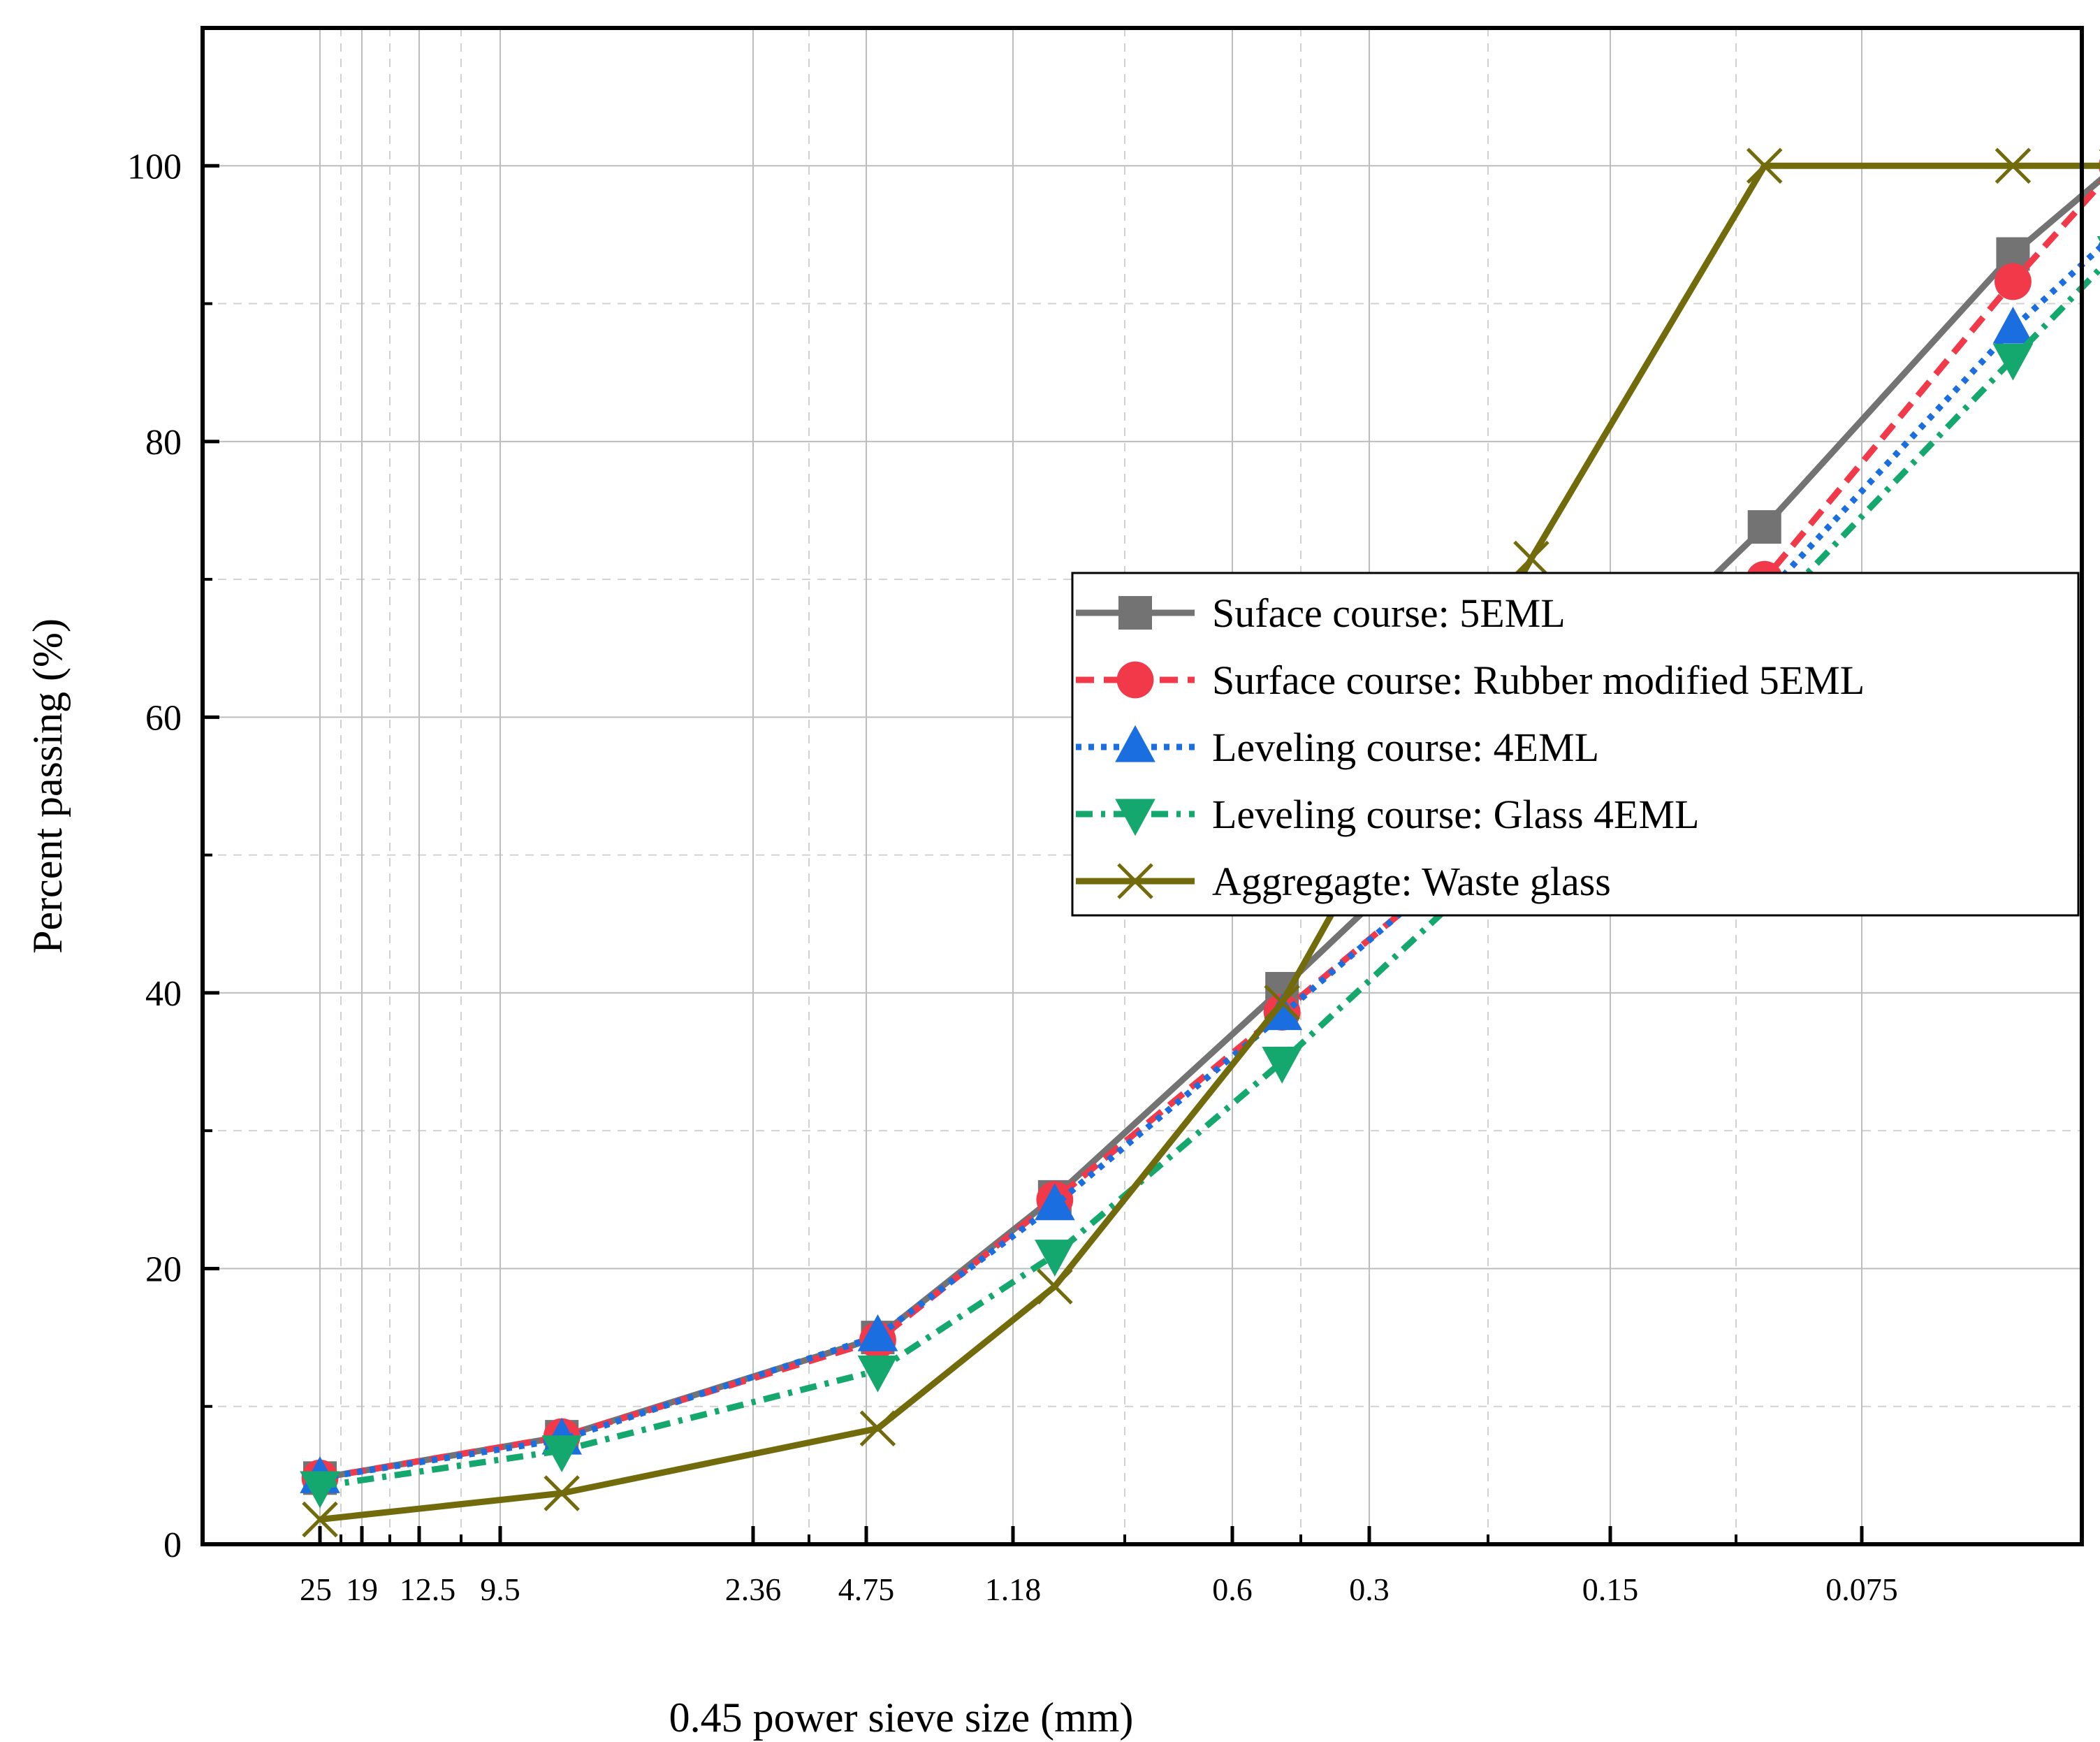  What do you see at coordinates (163, 1269) in the screenshot?
I see `y-tick-label: 20` at bounding box center [163, 1269].